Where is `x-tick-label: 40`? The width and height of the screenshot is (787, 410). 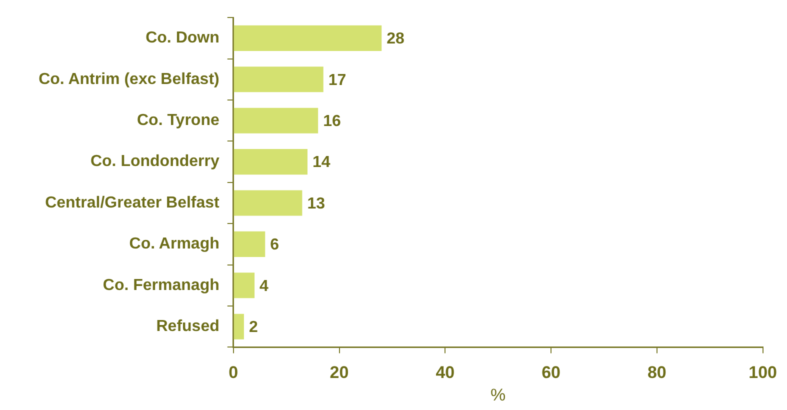 x-tick-label: 40 is located at coordinates (445, 372).